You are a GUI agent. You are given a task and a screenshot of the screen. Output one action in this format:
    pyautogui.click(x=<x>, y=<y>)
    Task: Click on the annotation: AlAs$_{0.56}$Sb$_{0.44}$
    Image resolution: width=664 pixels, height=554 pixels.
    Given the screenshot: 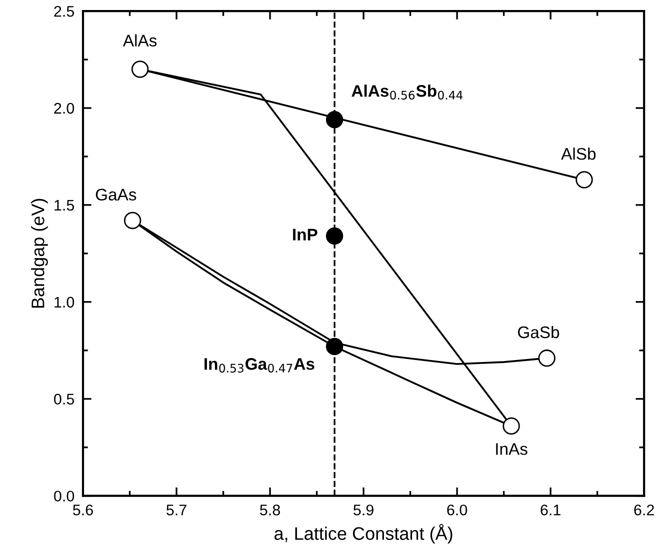 What is the action you would take?
    pyautogui.click(x=407, y=92)
    